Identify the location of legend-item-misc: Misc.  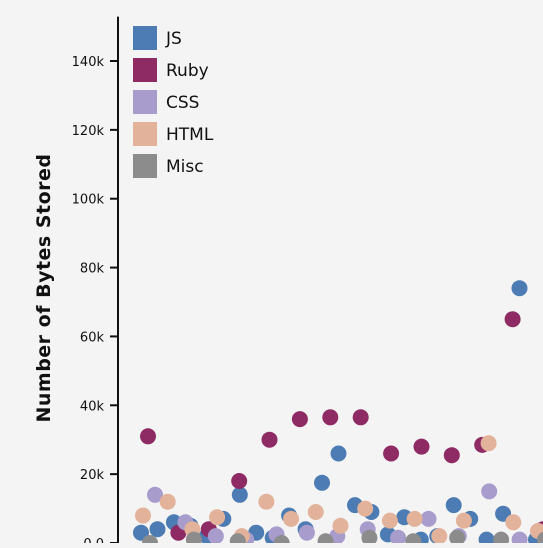
(168, 166).